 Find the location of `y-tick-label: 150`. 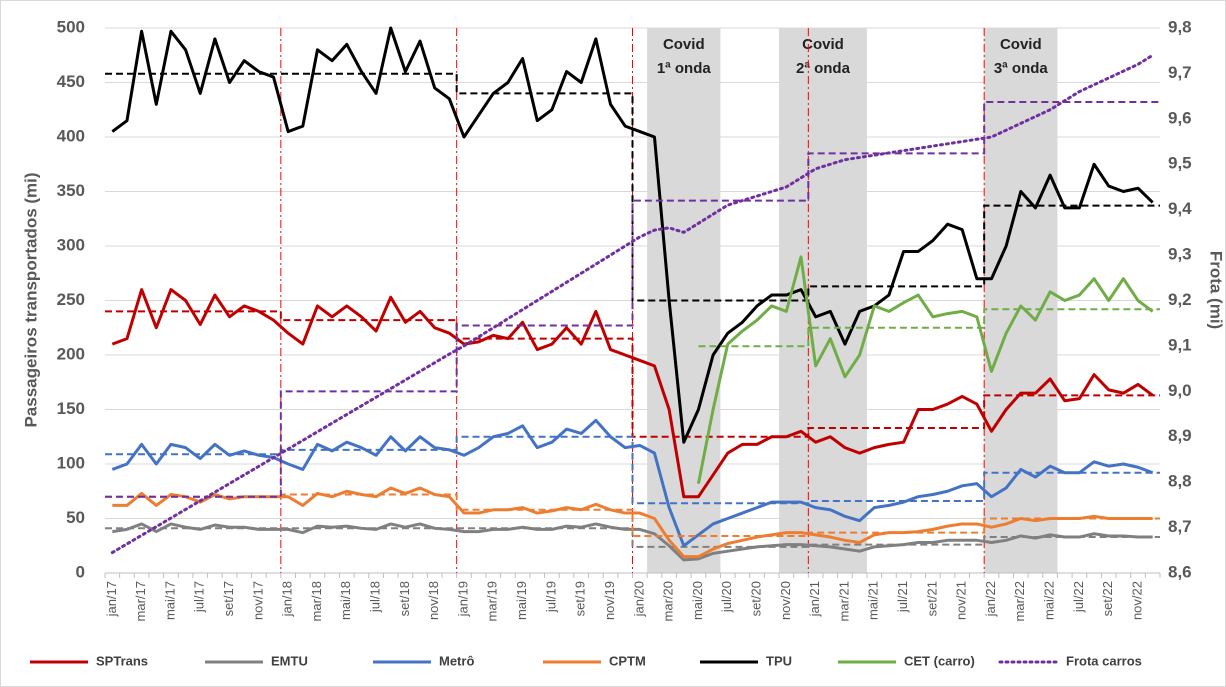

y-tick-label: 150 is located at coordinates (71, 408).